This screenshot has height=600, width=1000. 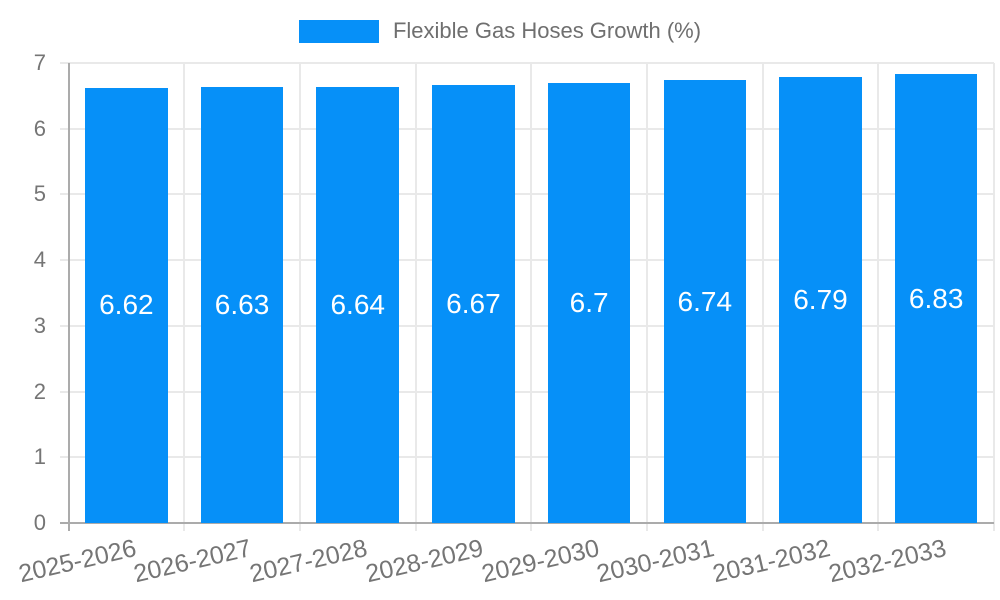 What do you see at coordinates (527, 523) in the screenshot?
I see `x-axis-line` at bounding box center [527, 523].